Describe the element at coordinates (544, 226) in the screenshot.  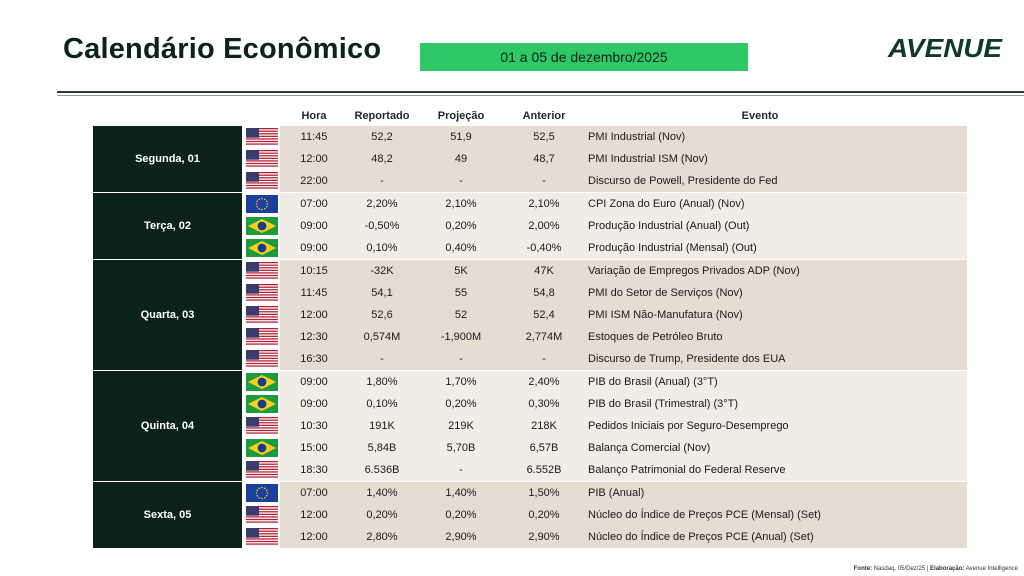
I see `cell-anterior: 2,00%` at that location.